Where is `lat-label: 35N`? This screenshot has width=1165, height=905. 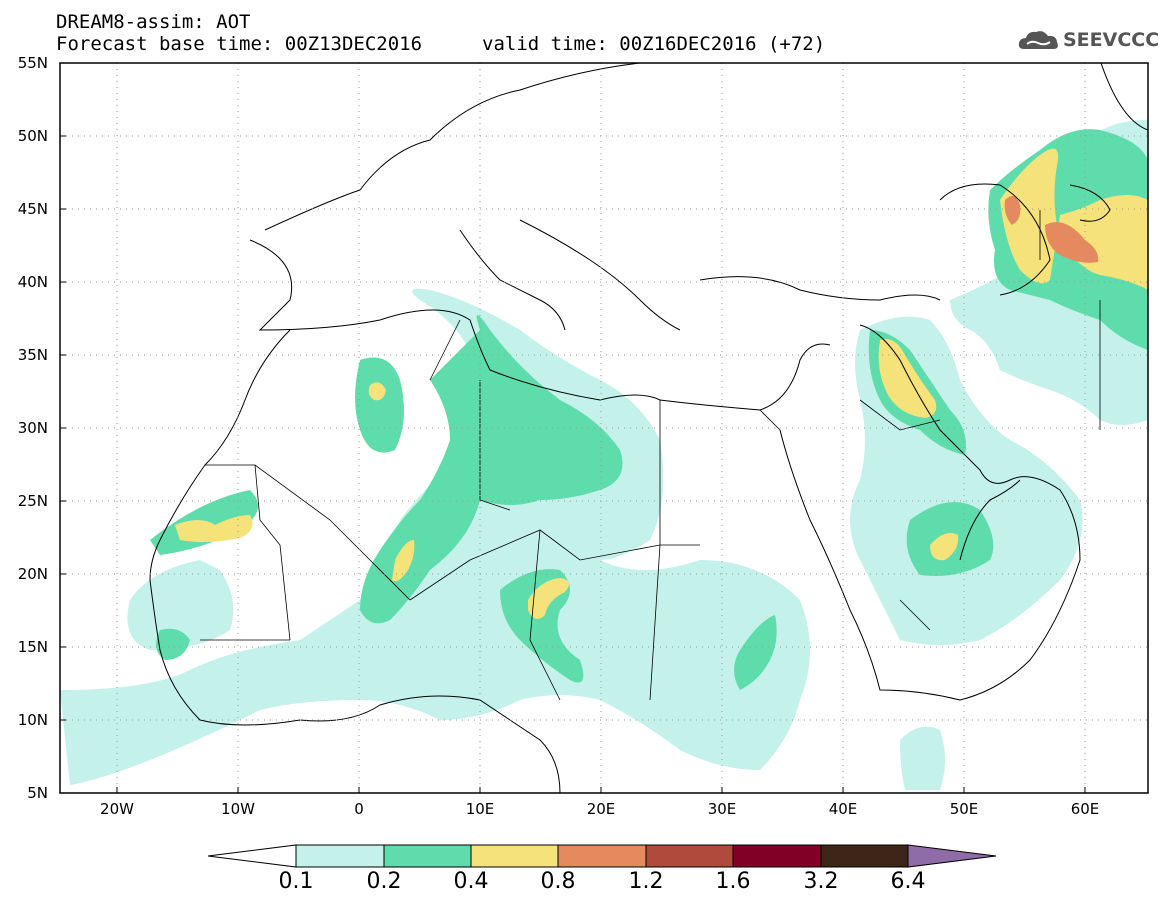 lat-label: 35N is located at coordinates (32, 355).